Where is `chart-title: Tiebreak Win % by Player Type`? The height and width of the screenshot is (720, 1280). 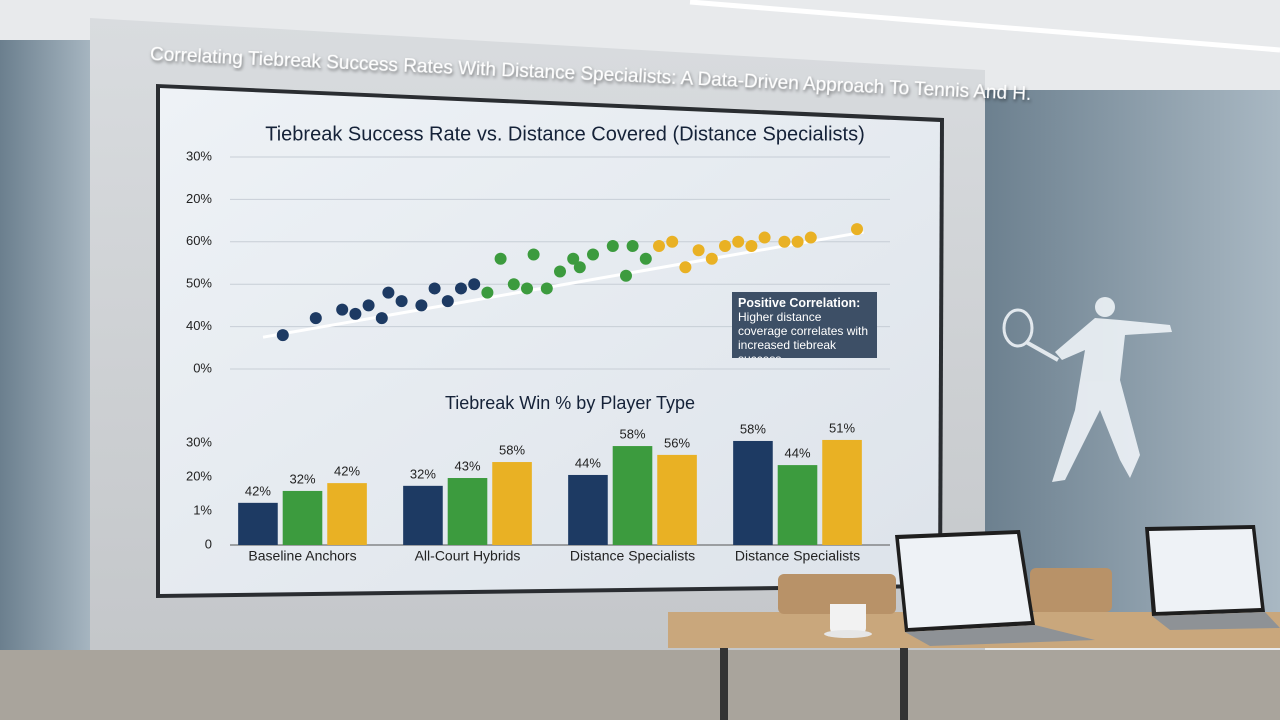 chart-title: Tiebreak Win % by Player Type is located at coordinates (570, 403).